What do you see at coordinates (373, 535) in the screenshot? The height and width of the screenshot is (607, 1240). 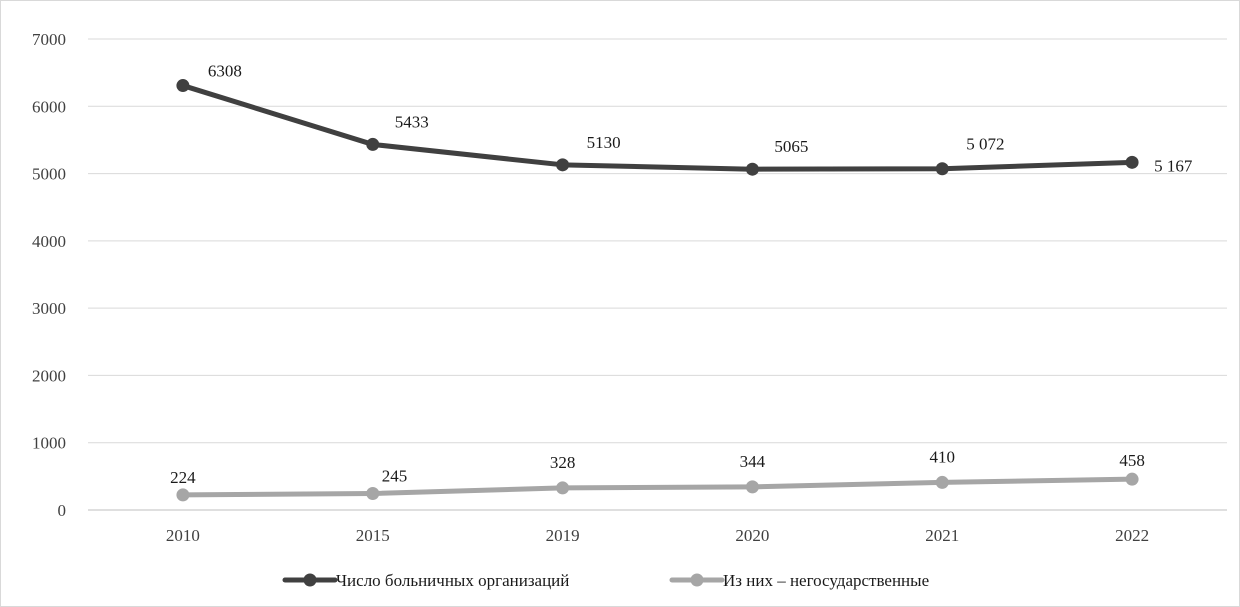 I see `x-tick-label: 2015` at bounding box center [373, 535].